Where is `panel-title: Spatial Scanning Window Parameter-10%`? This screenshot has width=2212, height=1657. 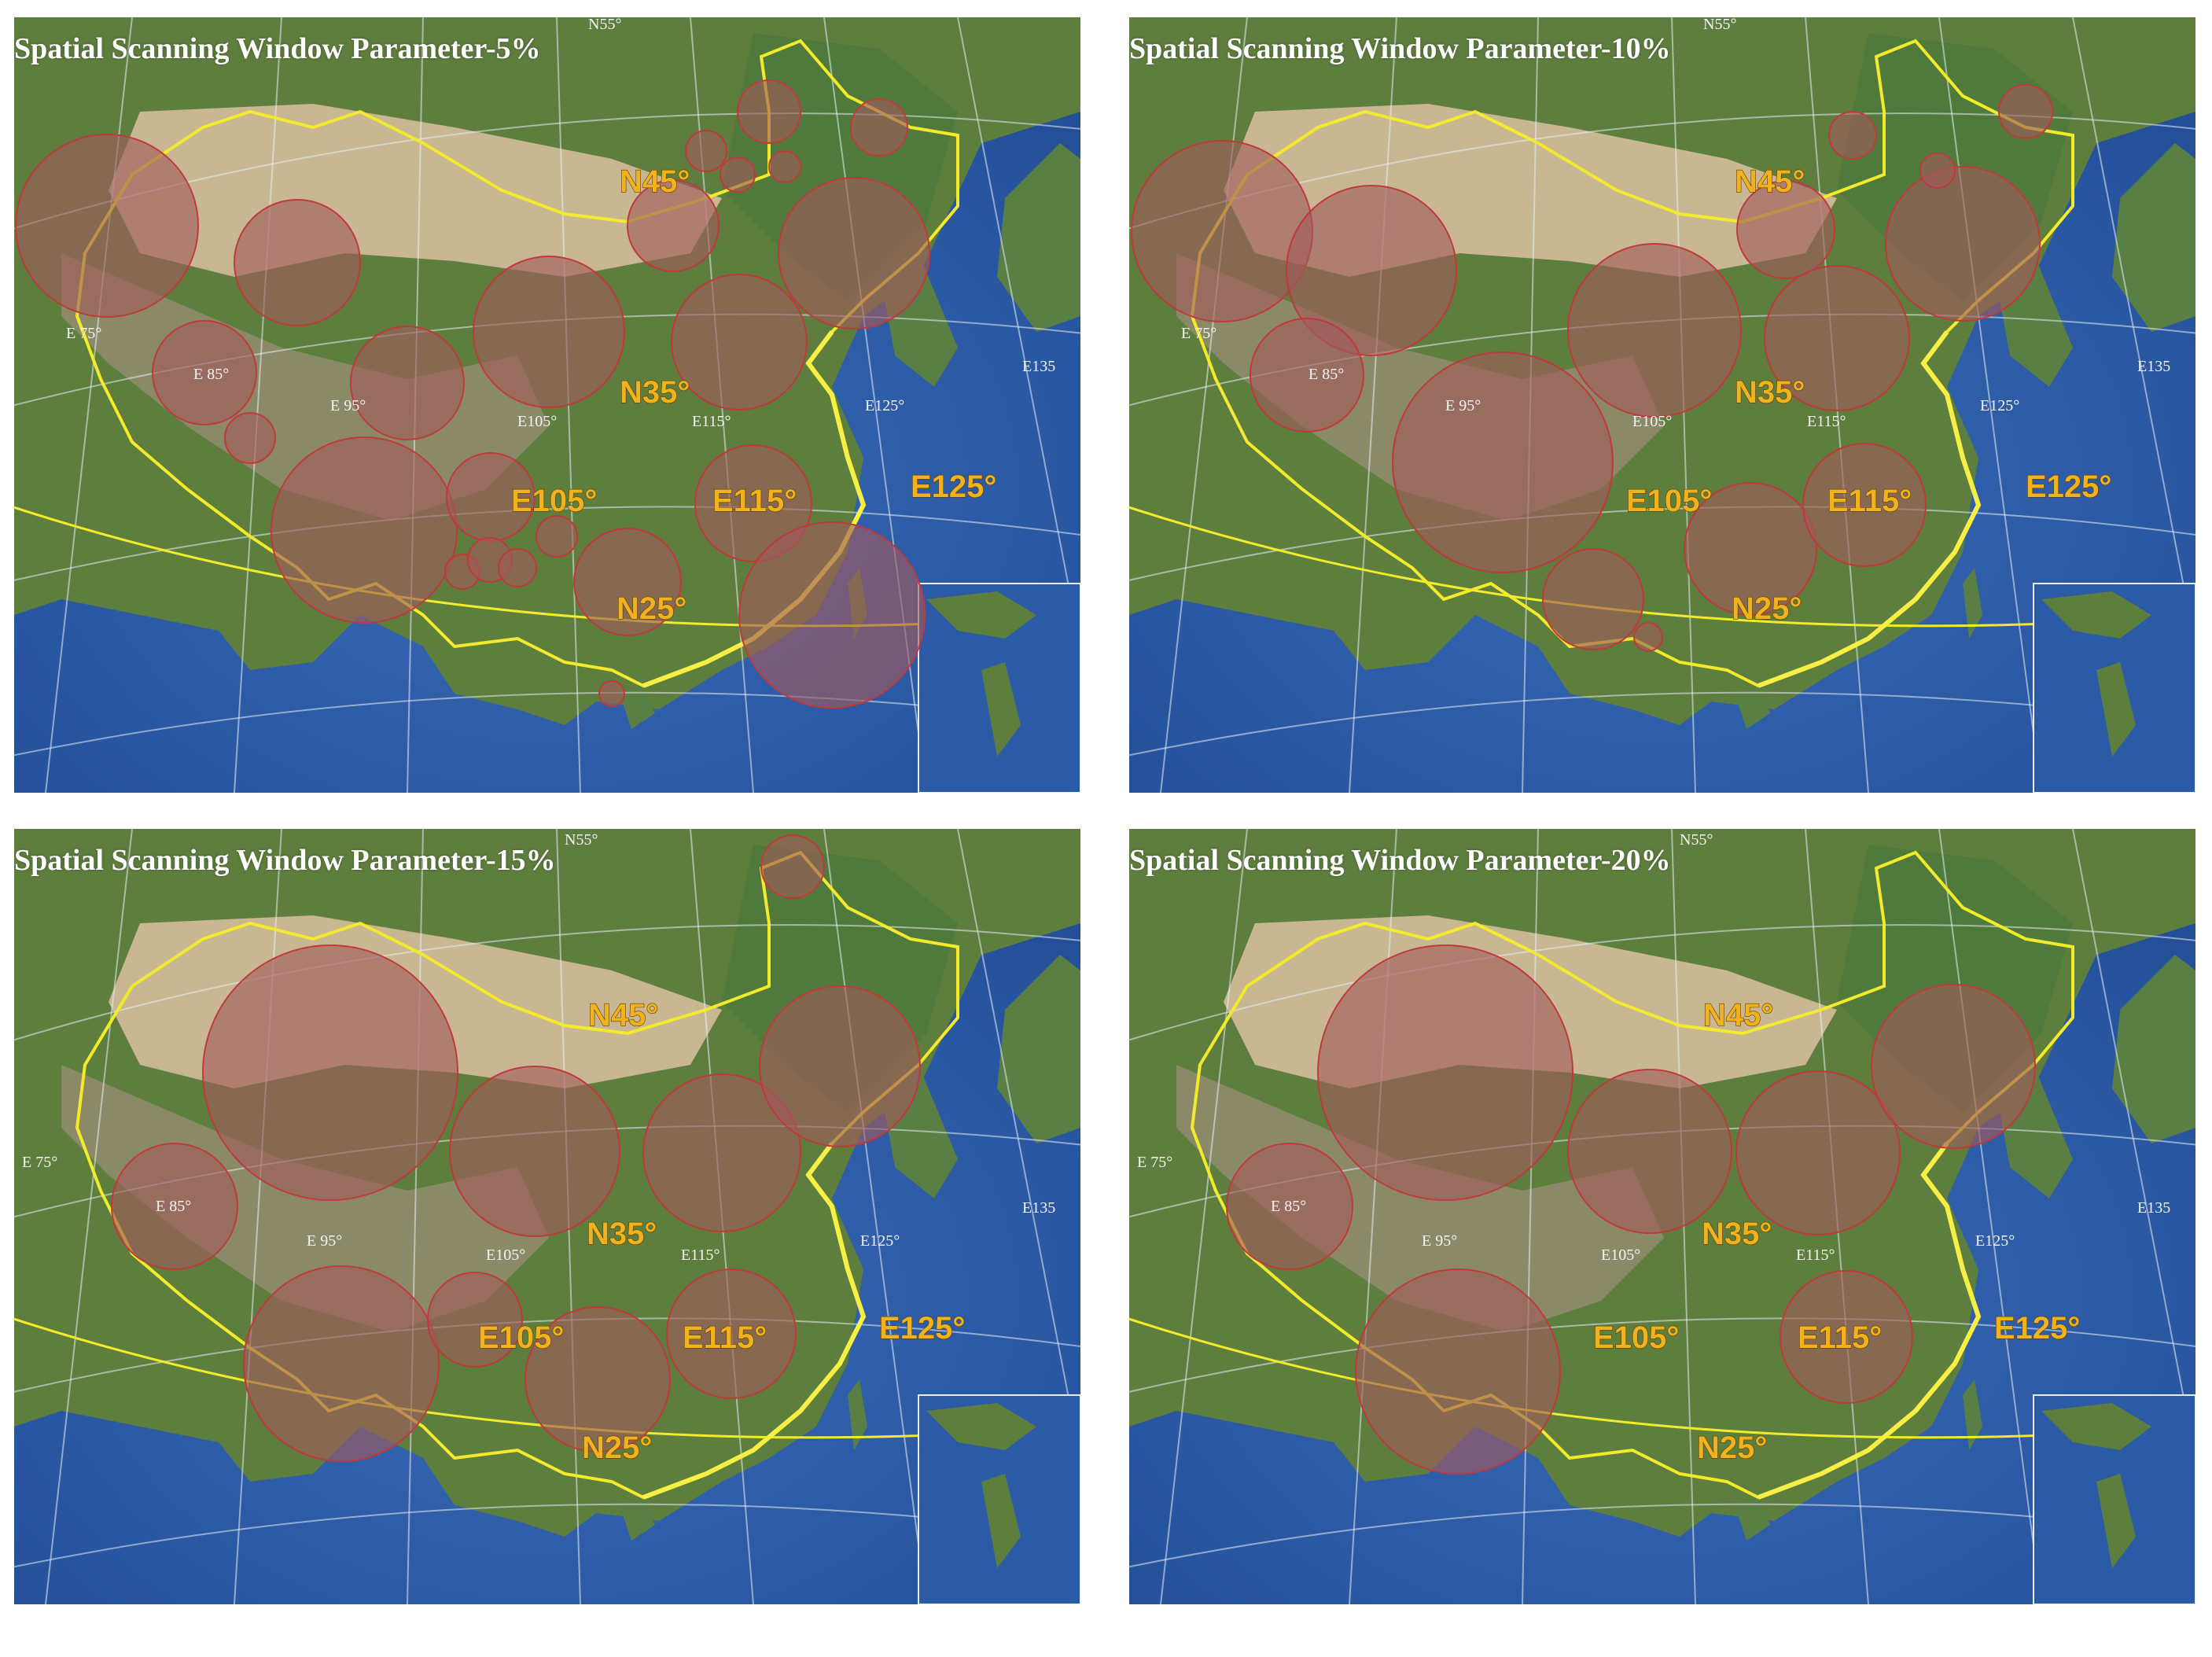
panel-title: Spatial Scanning Window Parameter-10% is located at coordinates (1400, 49).